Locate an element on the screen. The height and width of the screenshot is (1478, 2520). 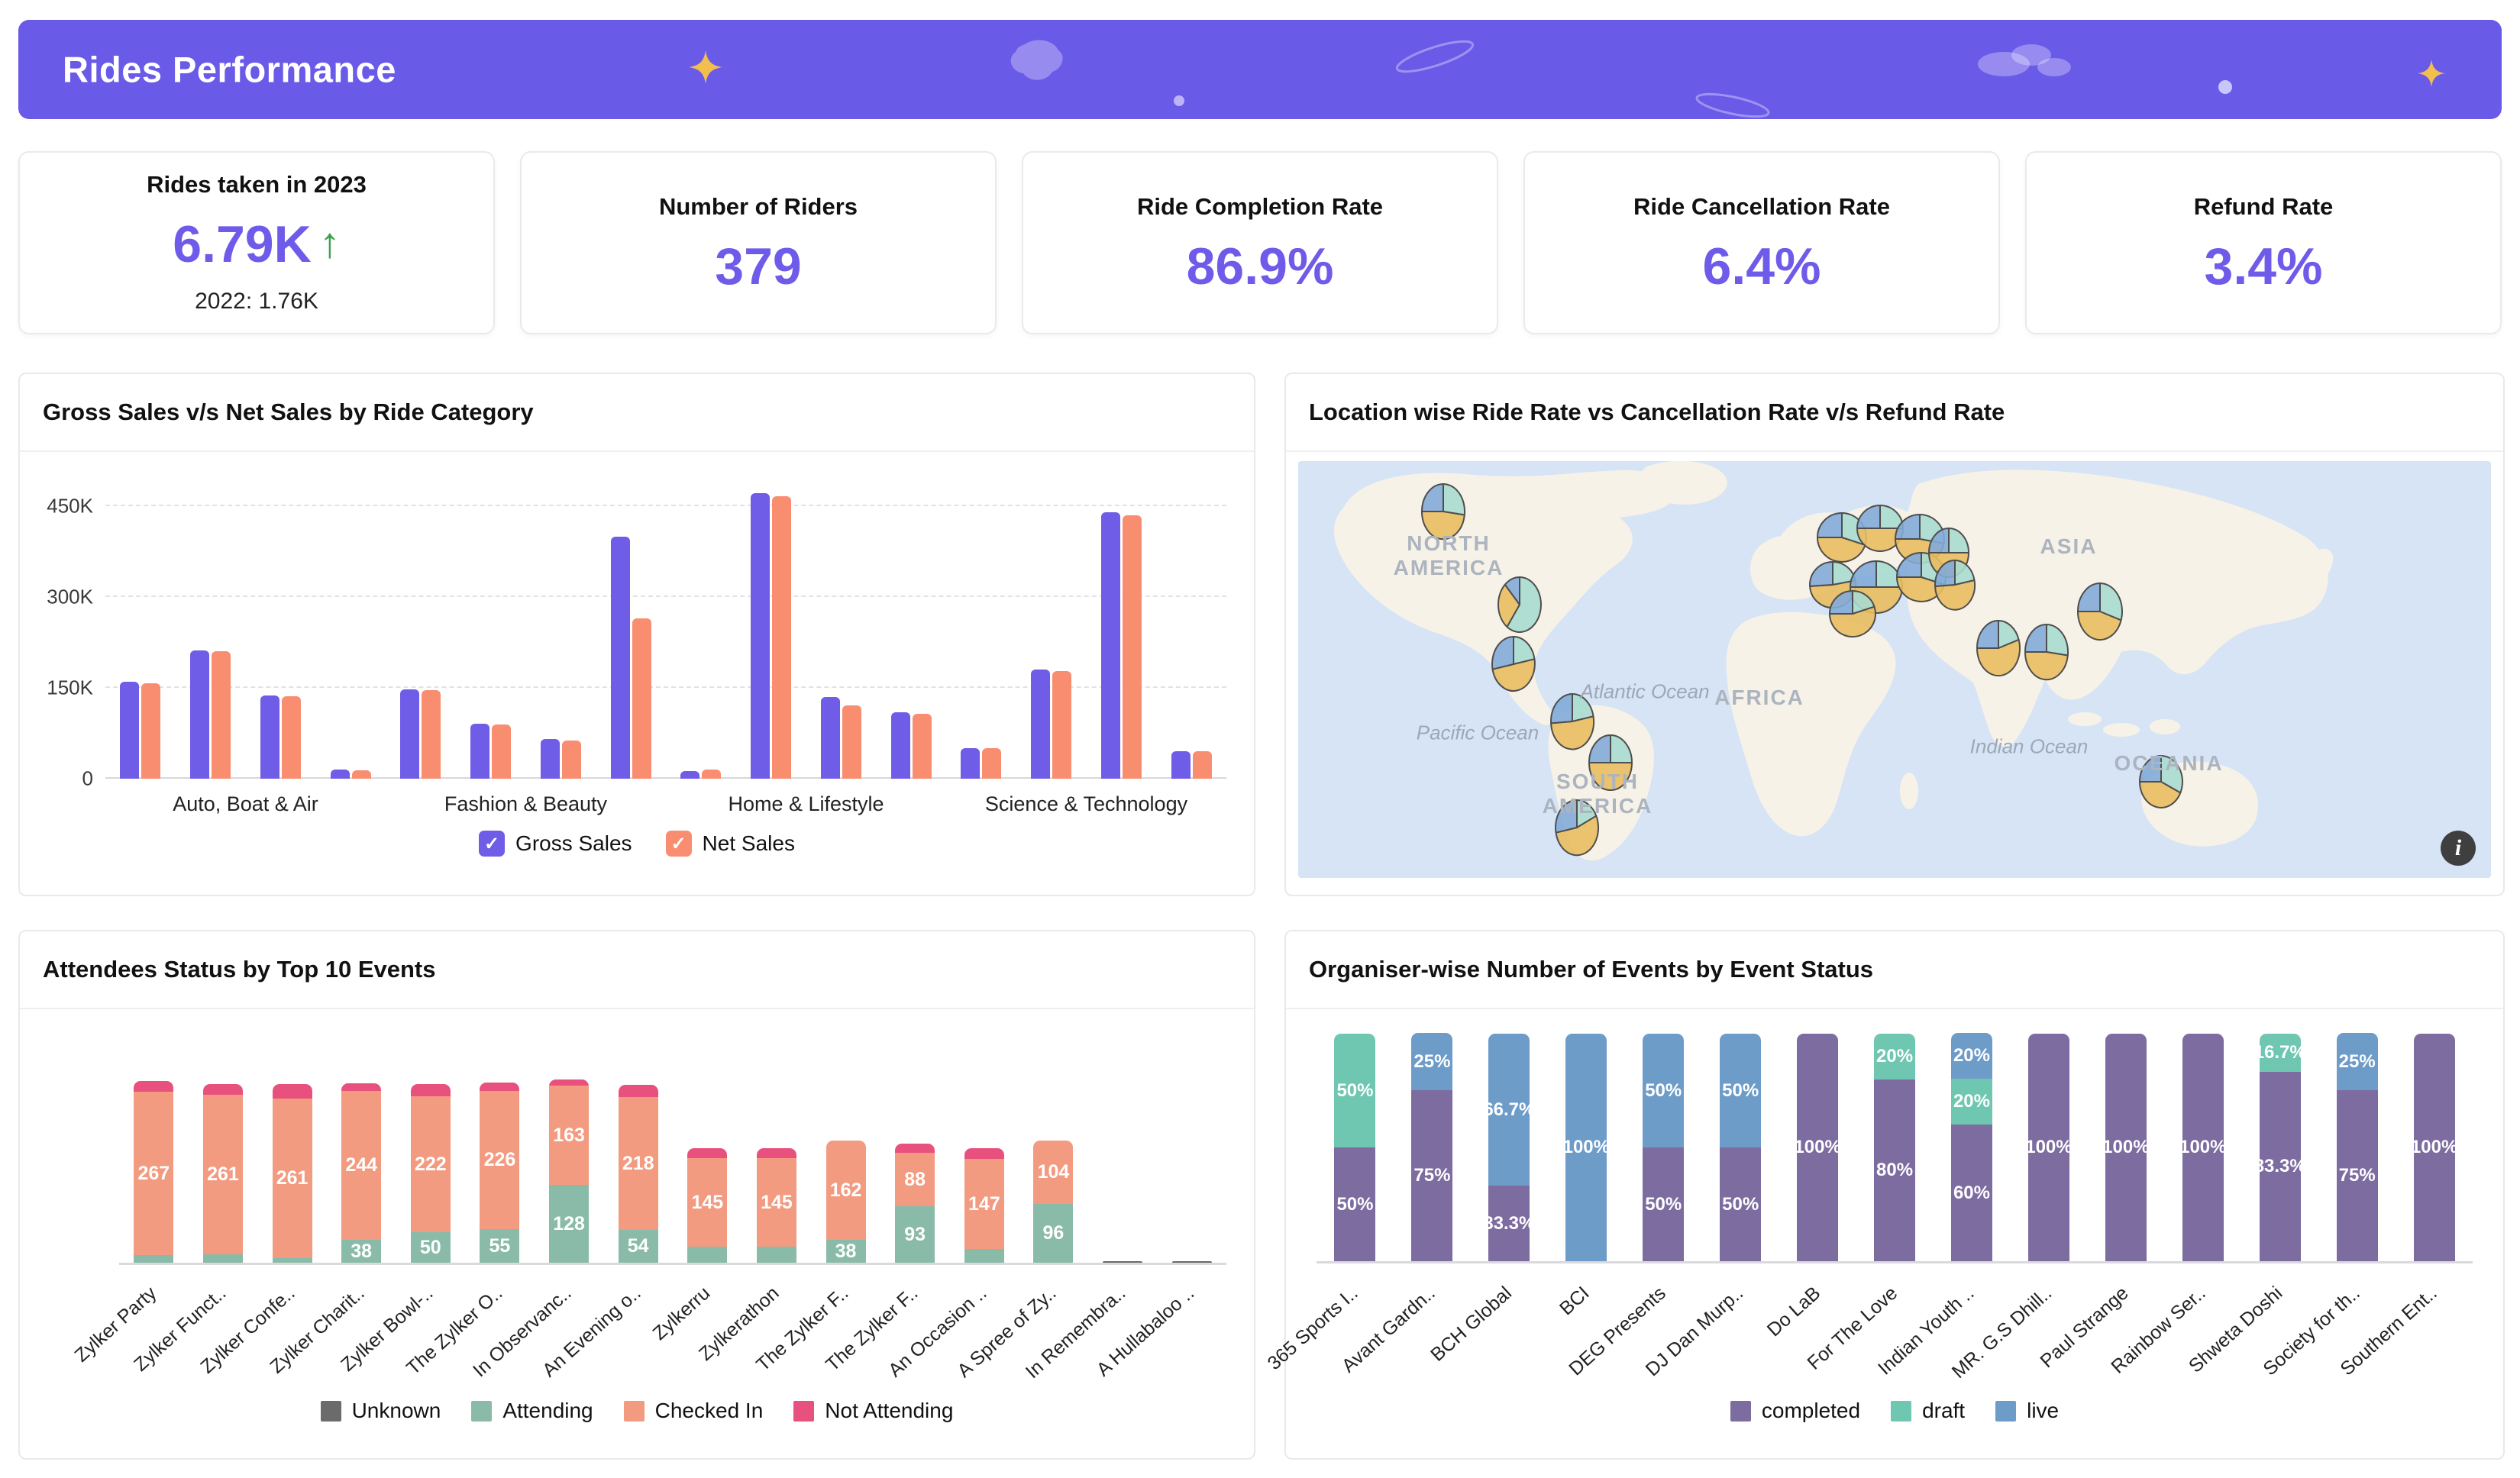
stacked-bar is located at coordinates (1191, 1262).